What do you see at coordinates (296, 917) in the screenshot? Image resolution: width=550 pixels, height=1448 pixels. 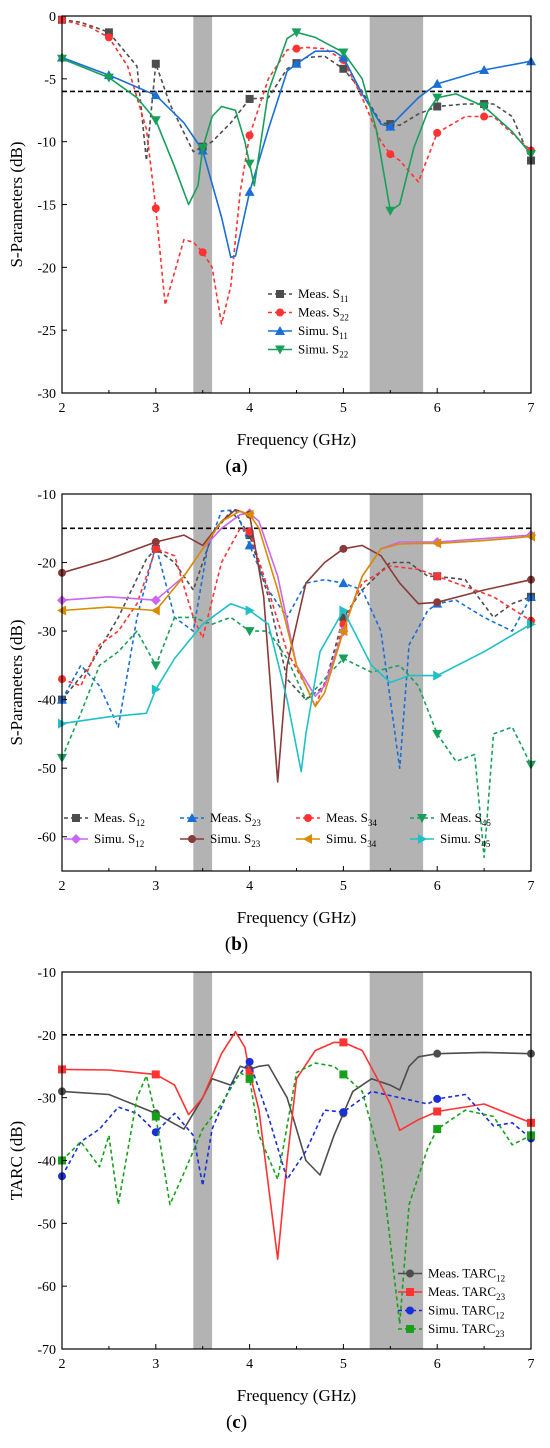 I see `x-axis-title: Frequency (GHz)` at bounding box center [296, 917].